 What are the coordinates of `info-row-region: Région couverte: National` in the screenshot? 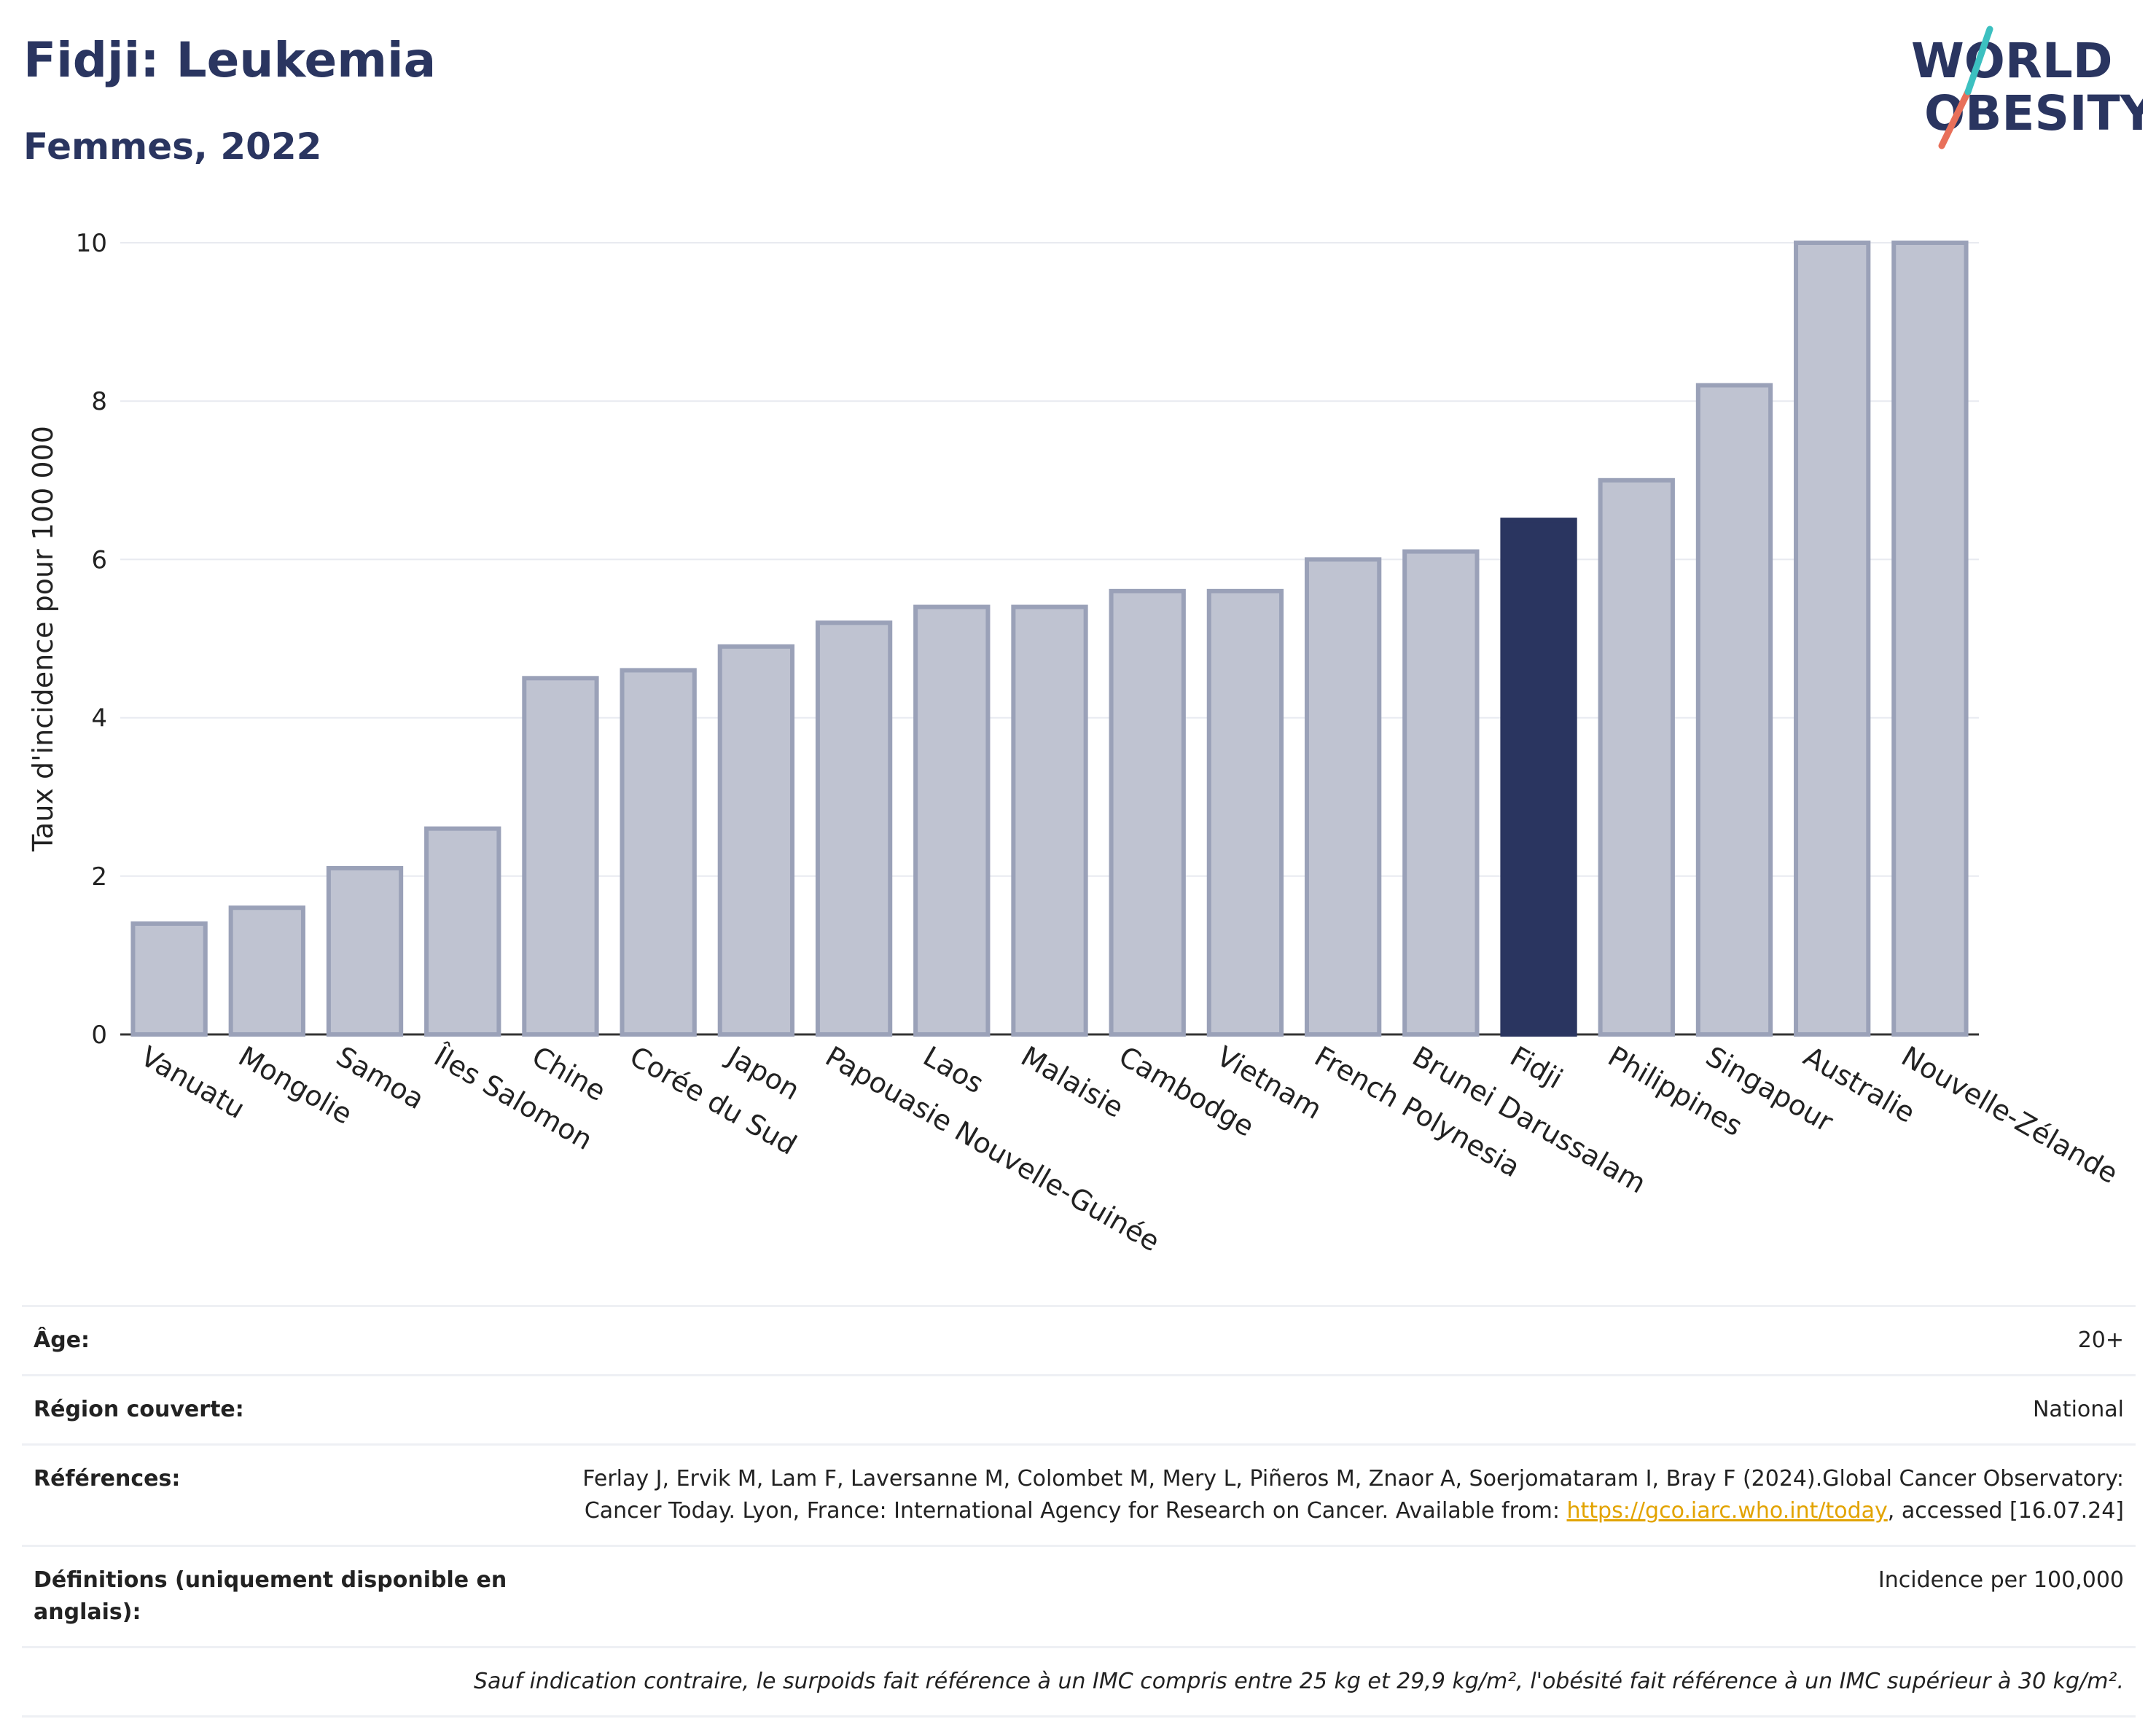 It's located at (1079, 1408).